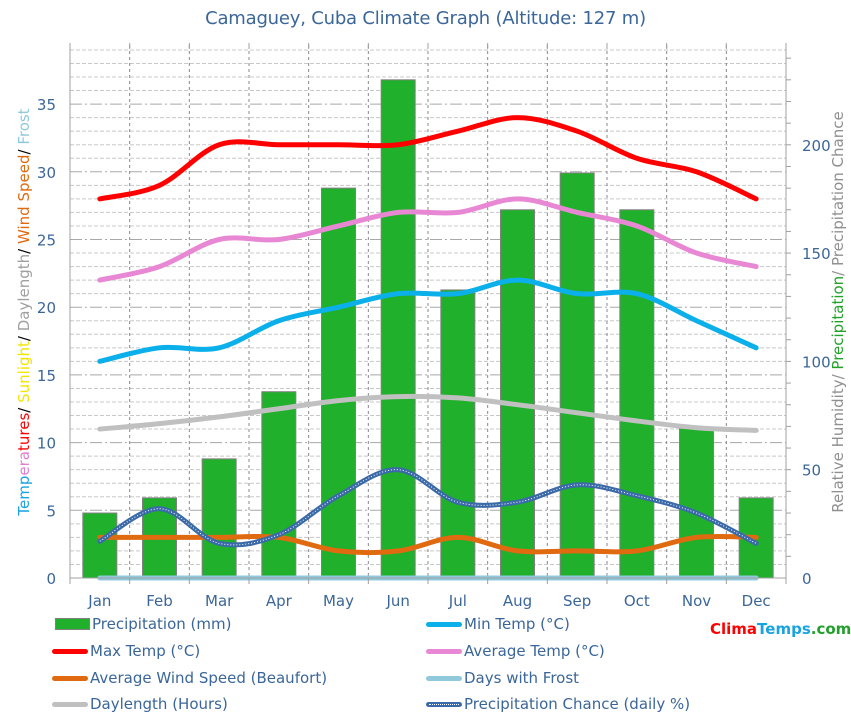  I want to click on precip-chance-dotted-line-icon, so click(444, 704).